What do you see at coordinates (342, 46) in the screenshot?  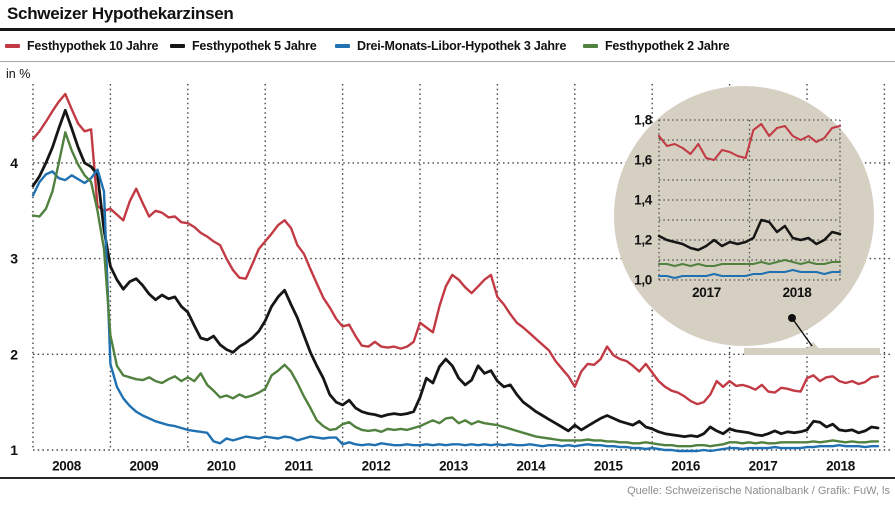 I see `legend-swatch-blue` at bounding box center [342, 46].